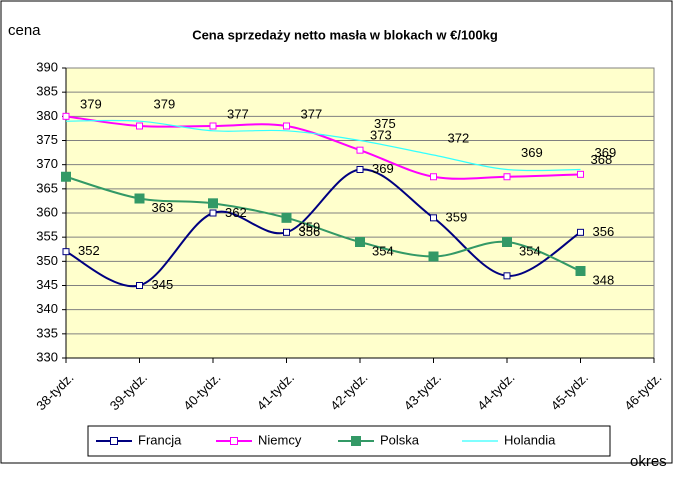 The image size is (680, 479). What do you see at coordinates (349, 441) in the screenshot?
I see `legend: Francja Niemcy Polska Holandia` at bounding box center [349, 441].